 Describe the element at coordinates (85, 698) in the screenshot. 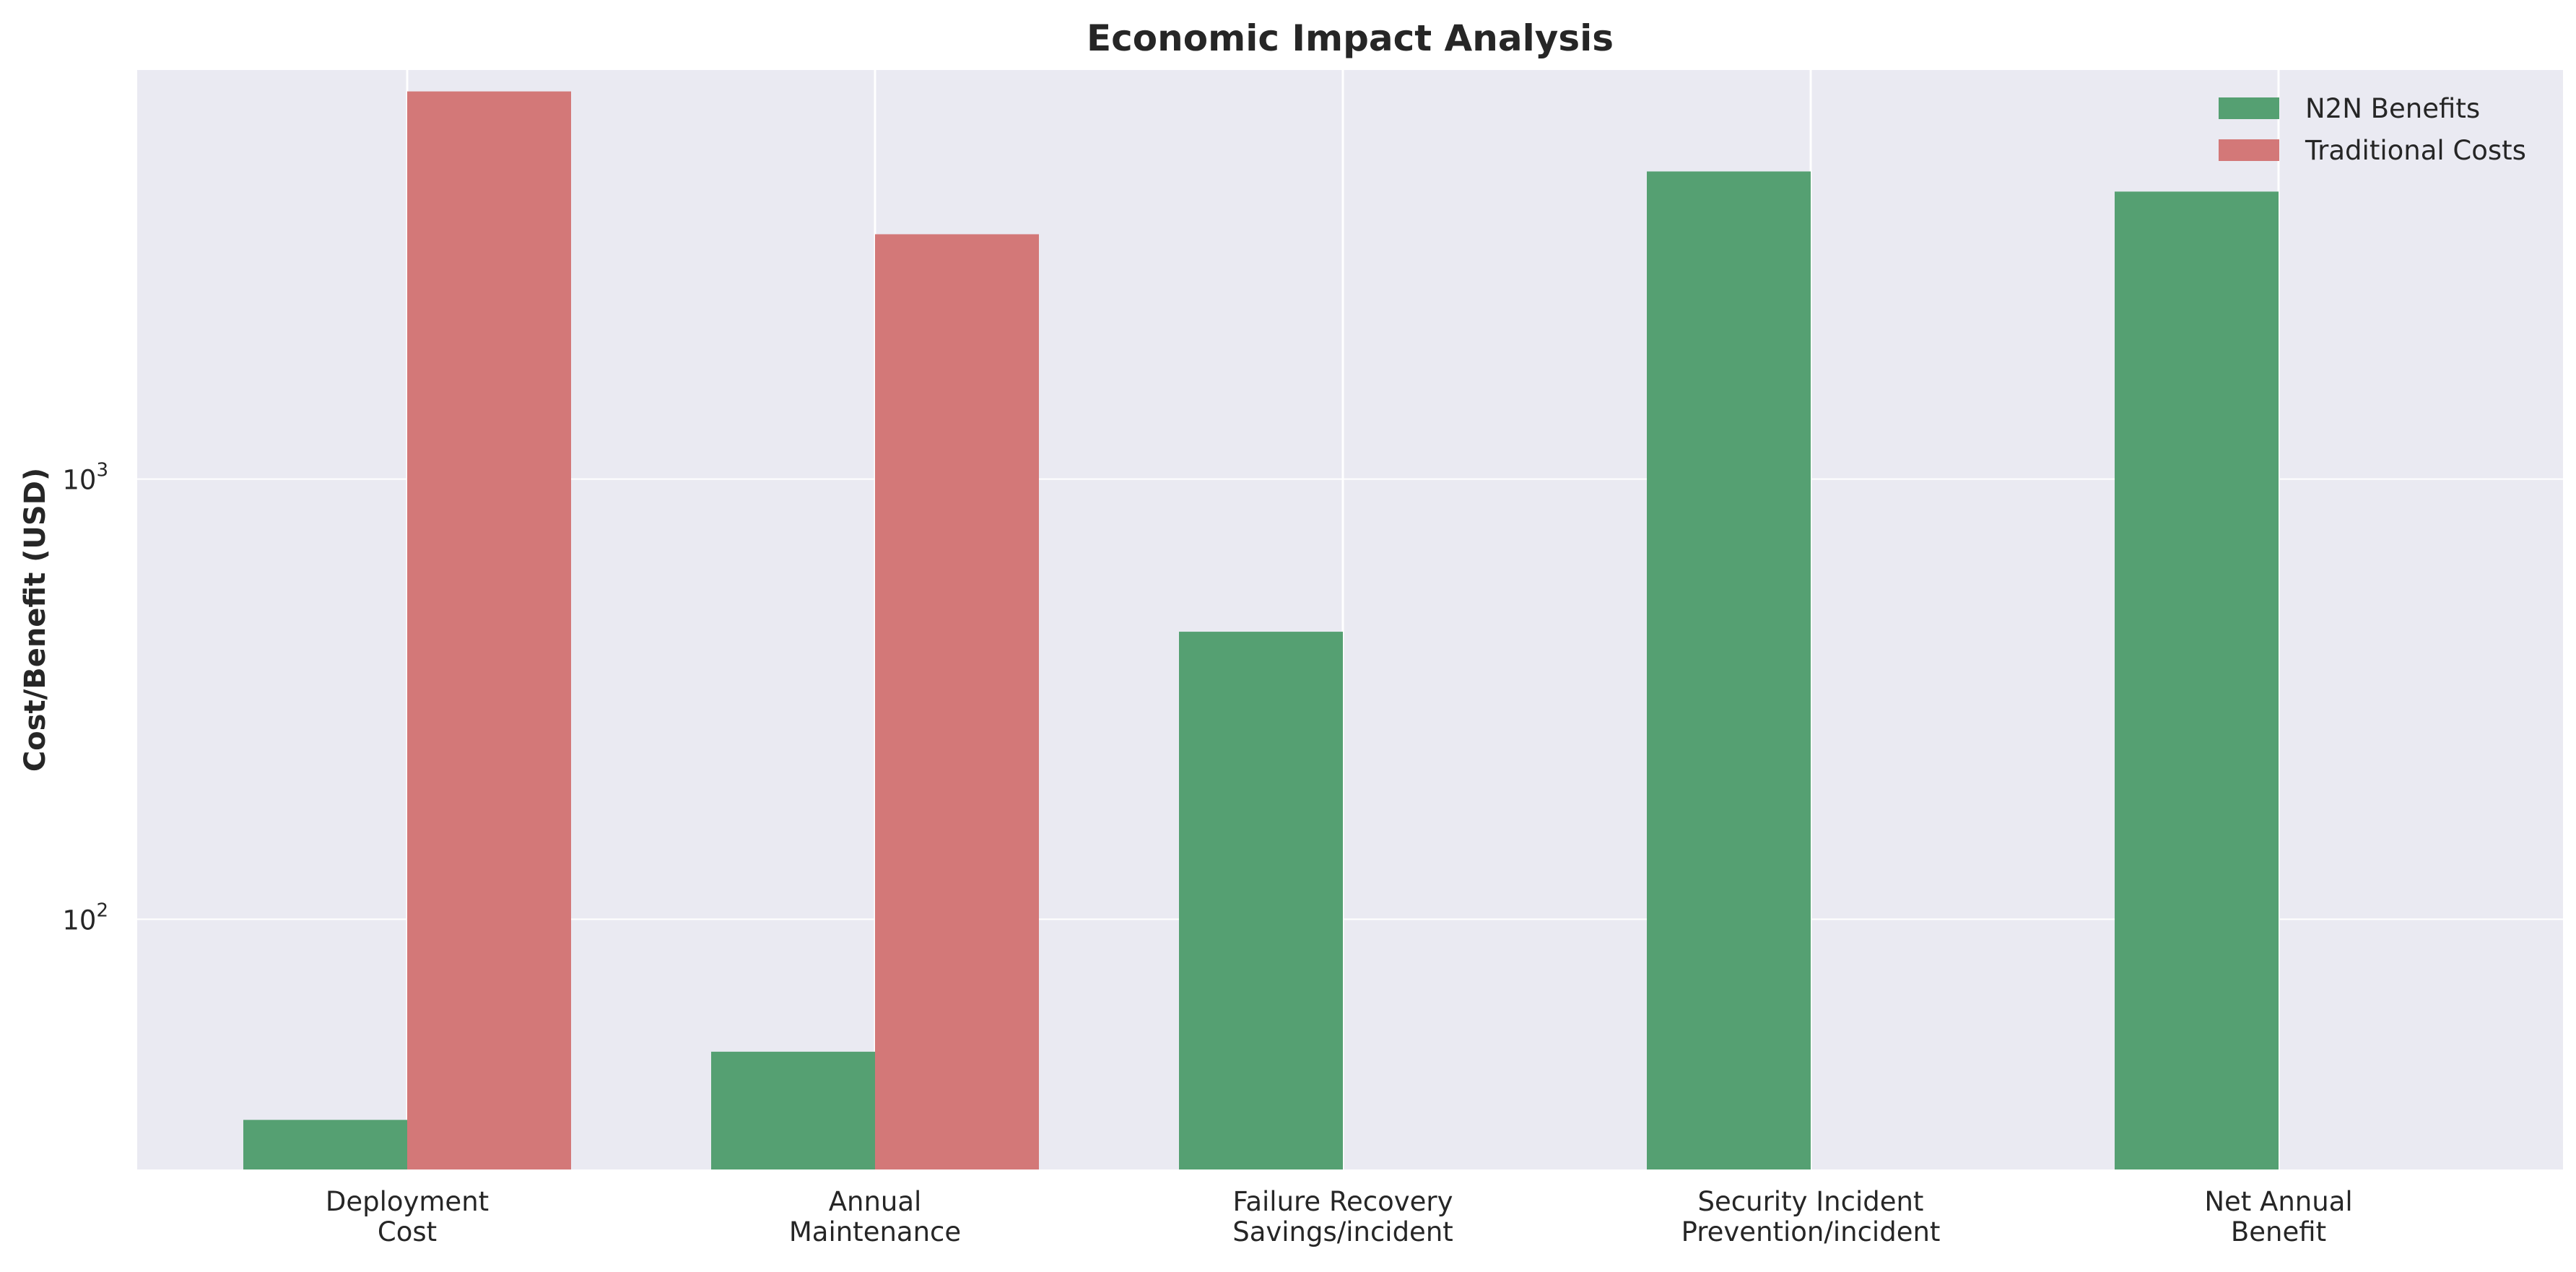

I see `y-axis-ticks: 10² 10³` at that location.